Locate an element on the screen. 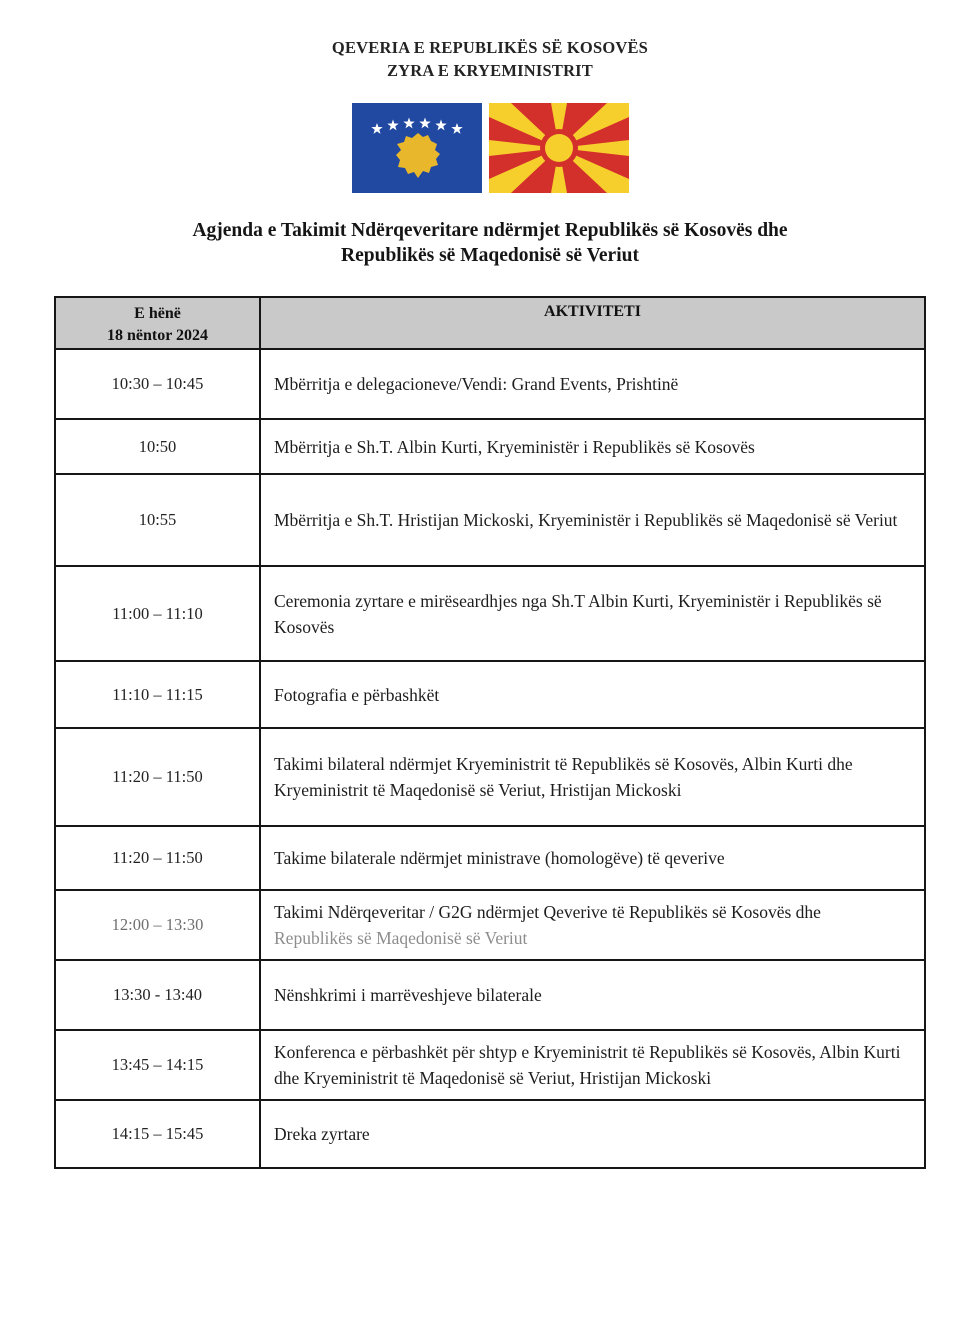 The height and width of the screenshot is (1343, 980). header-day: E hënë is located at coordinates (157, 313).